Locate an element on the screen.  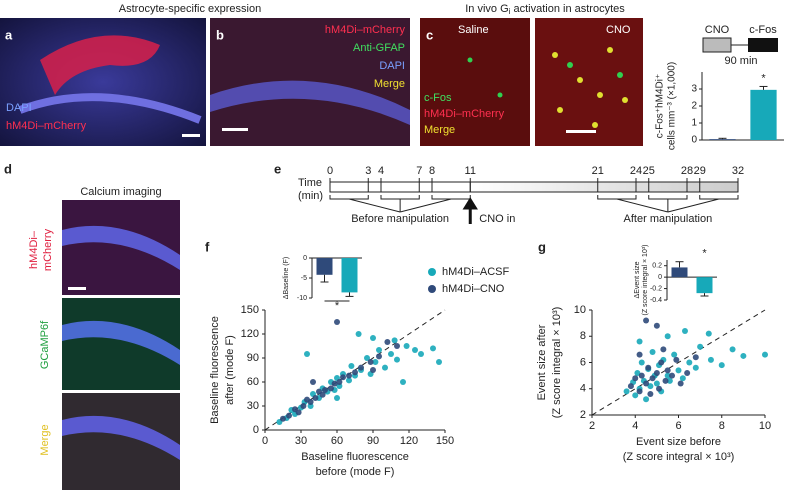
row-label: GCaMP6f is located at coordinates (45, 344).